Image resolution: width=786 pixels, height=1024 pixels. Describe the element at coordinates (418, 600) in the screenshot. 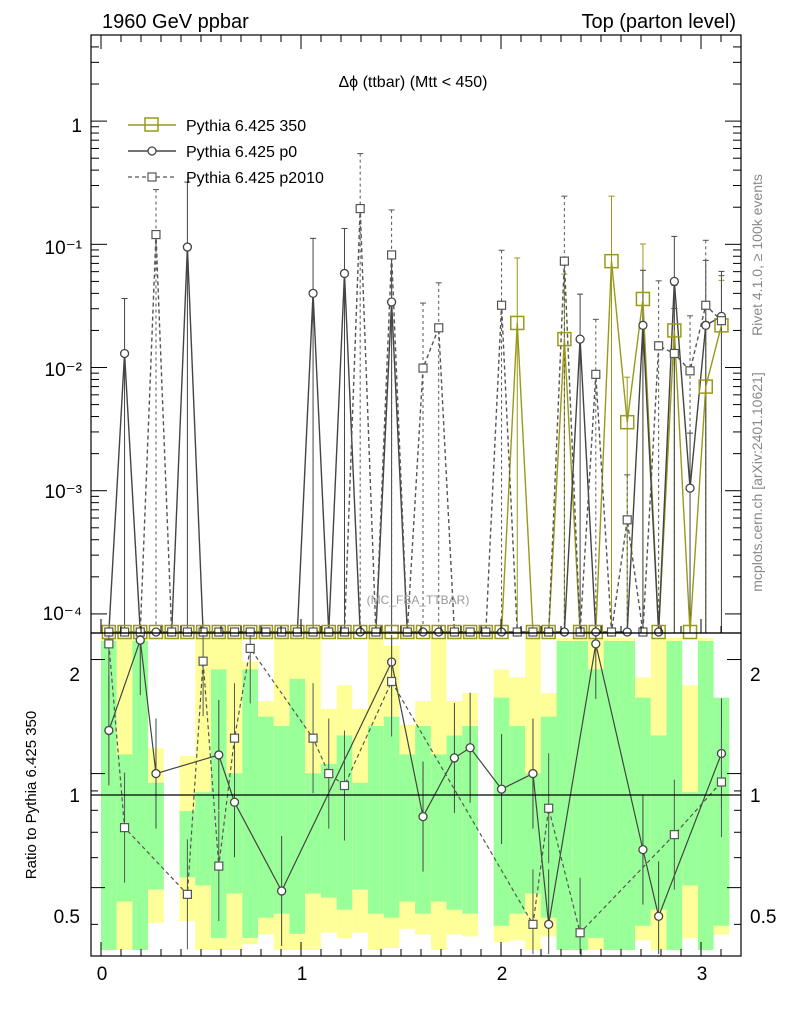

I see `watermark: (MC_FBA_TTBAR)` at that location.